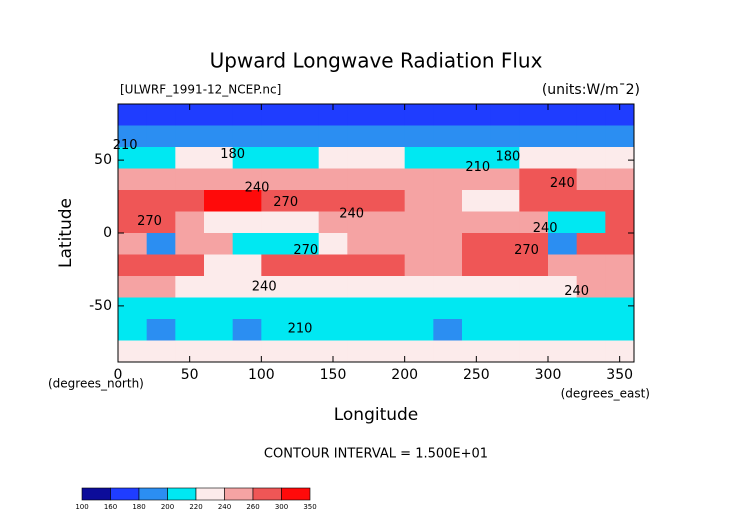 This screenshot has height=532, width=752. Describe the element at coordinates (376, 454) in the screenshot. I see `footer: CONTOUR INTERVAL = 1.500E+01` at that location.